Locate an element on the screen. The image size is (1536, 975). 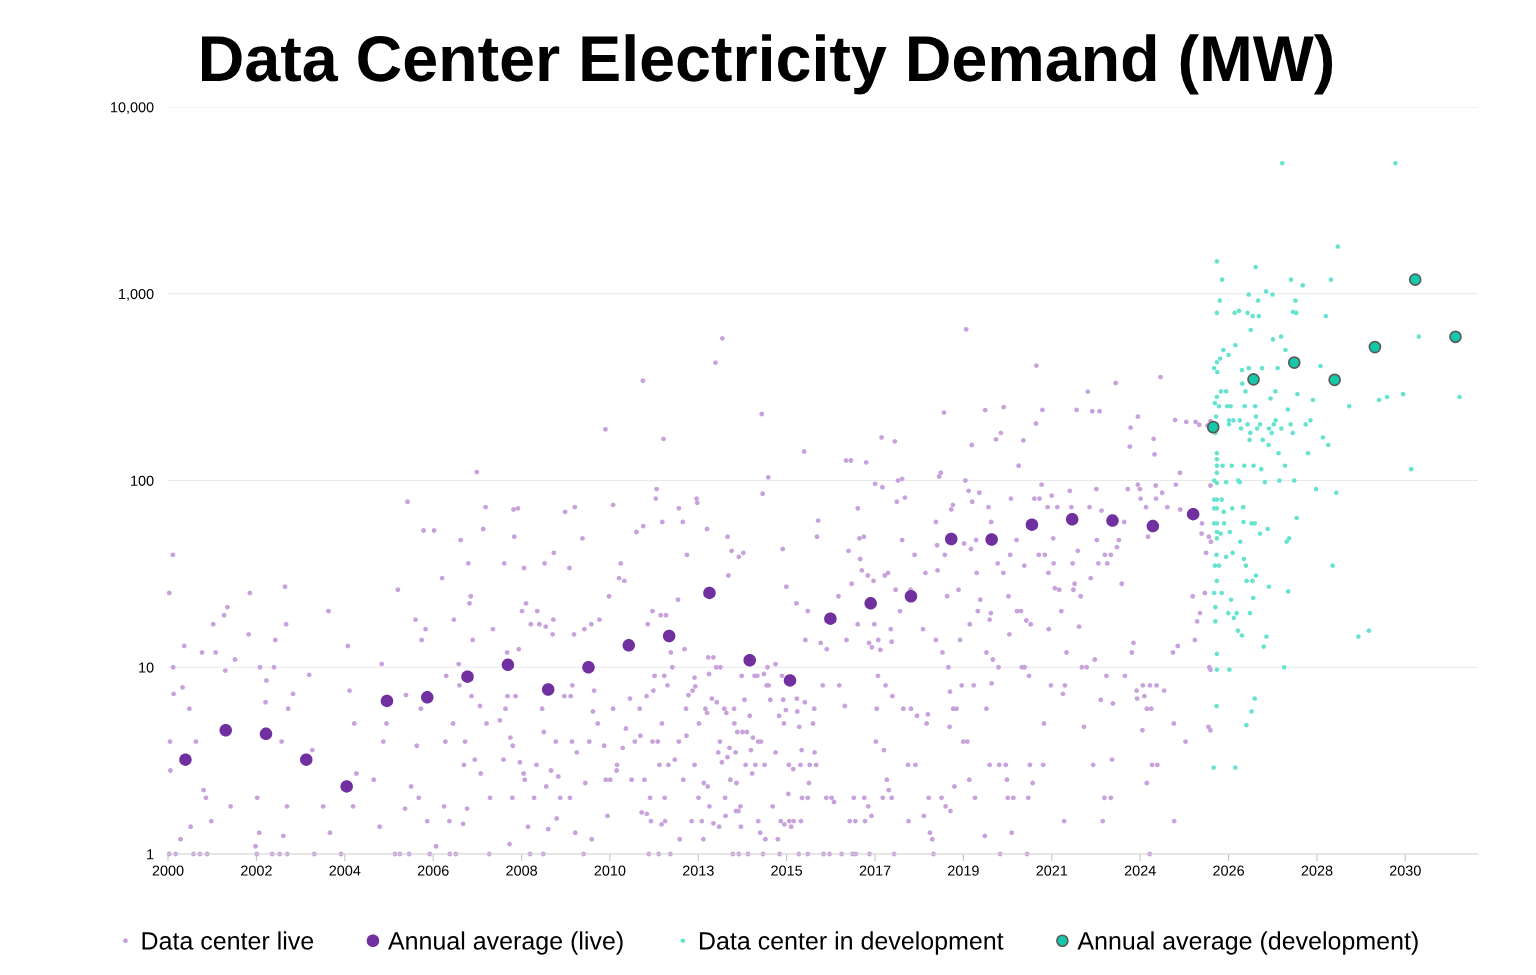
x-tick-label: 2019 is located at coordinates (963, 870).